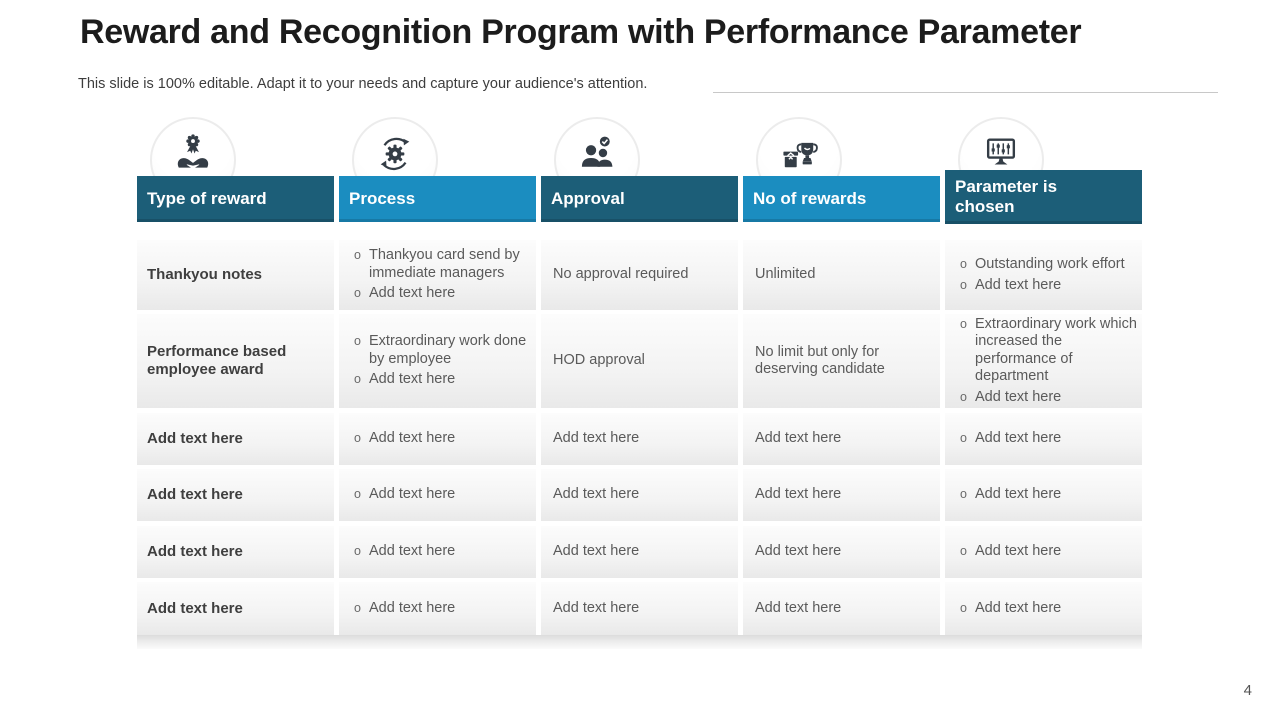 The height and width of the screenshot is (720, 1280). I want to click on table-cell: Performance based employee award, so click(235, 361).